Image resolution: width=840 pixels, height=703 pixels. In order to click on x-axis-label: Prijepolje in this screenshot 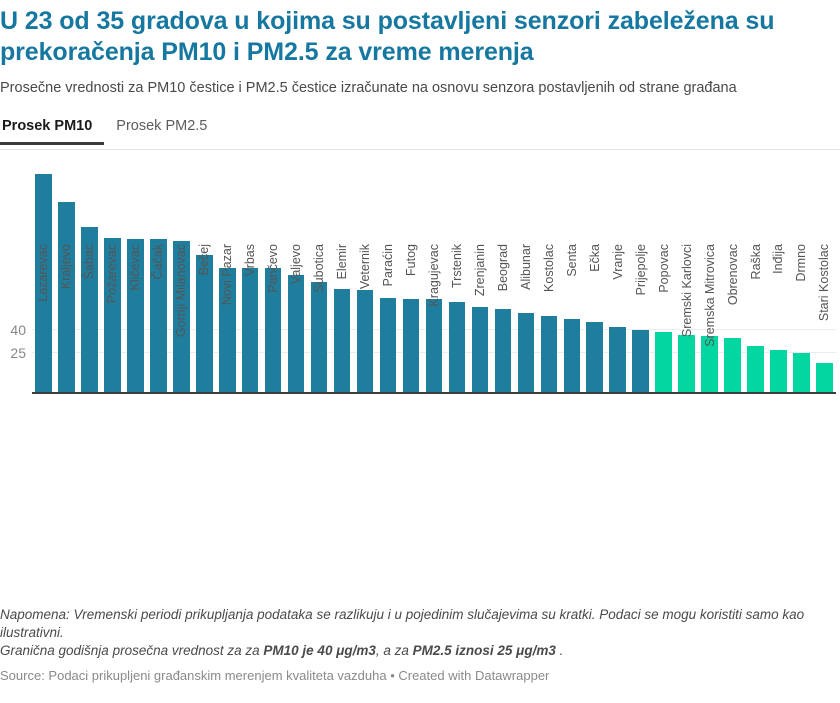, I will do `click(640, 270)`.